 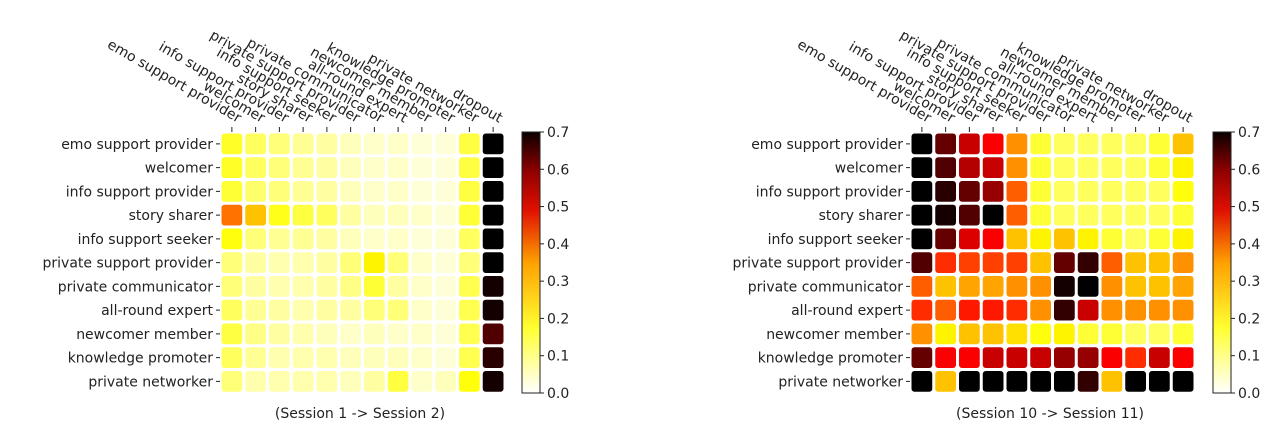 I want to click on colorbar-tick-label: 0.5, so click(x=1249, y=208).